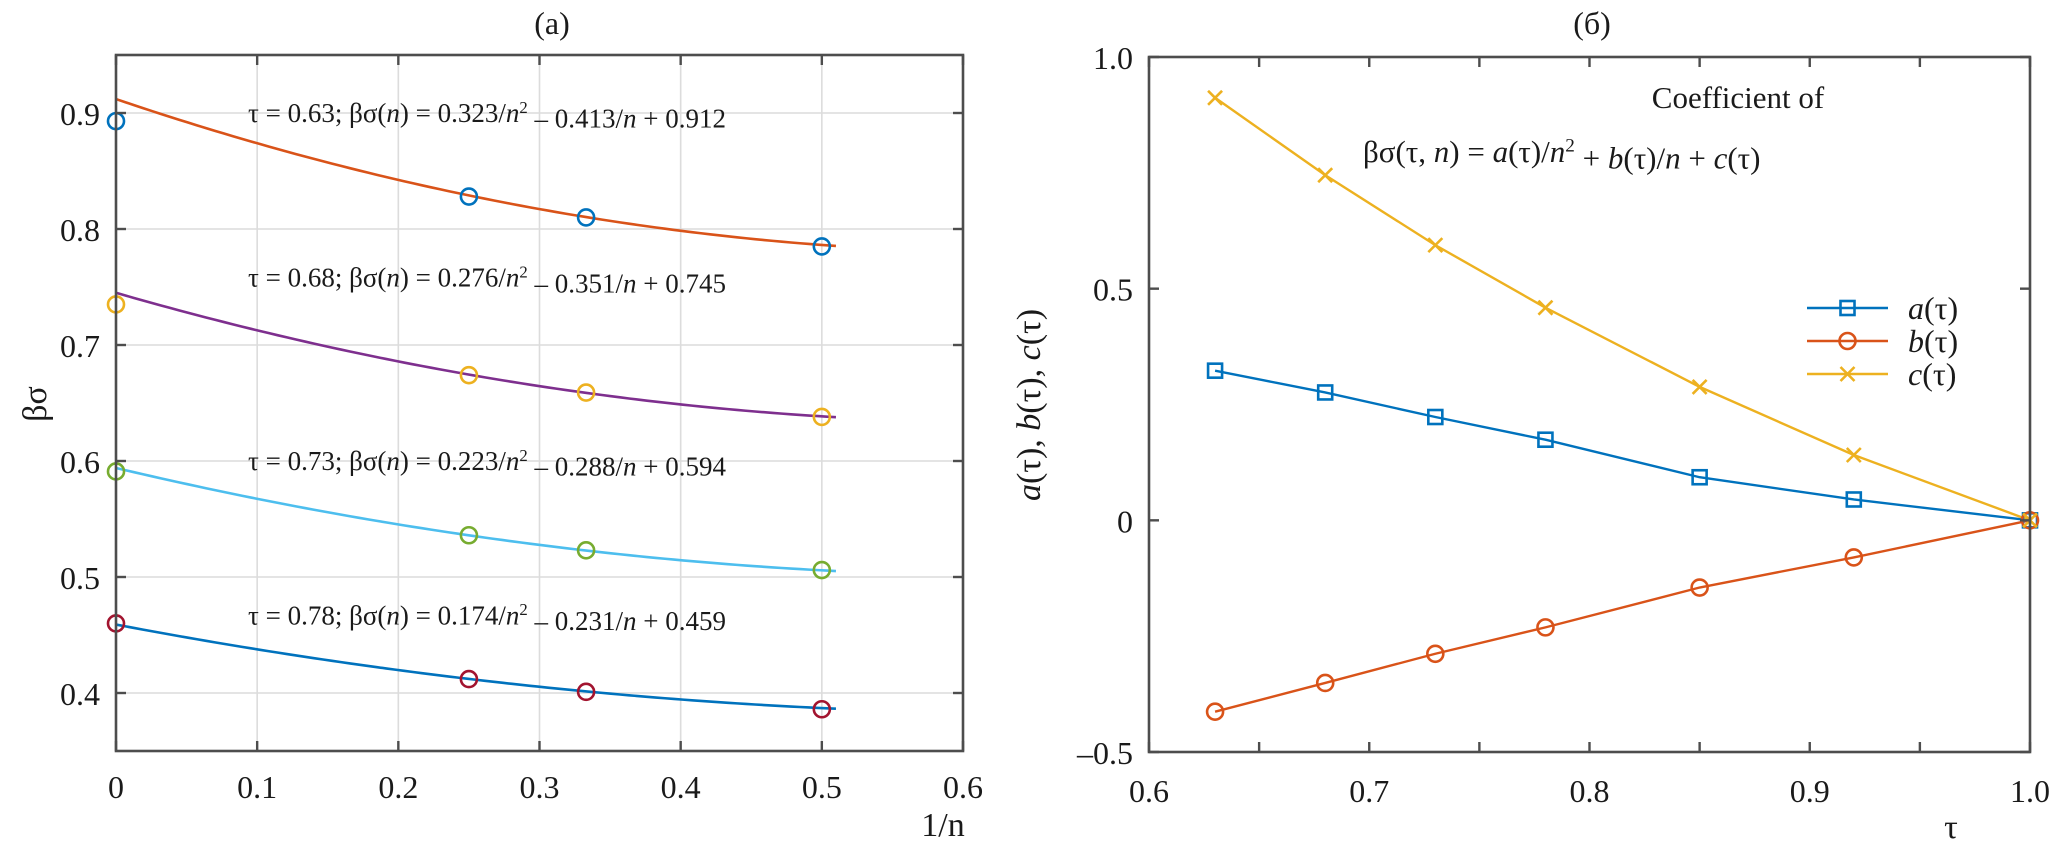 Image resolution: width=2060 pixels, height=845 pixels. What do you see at coordinates (681, 787) in the screenshot?
I see `x-tick-label: 0.4` at bounding box center [681, 787].